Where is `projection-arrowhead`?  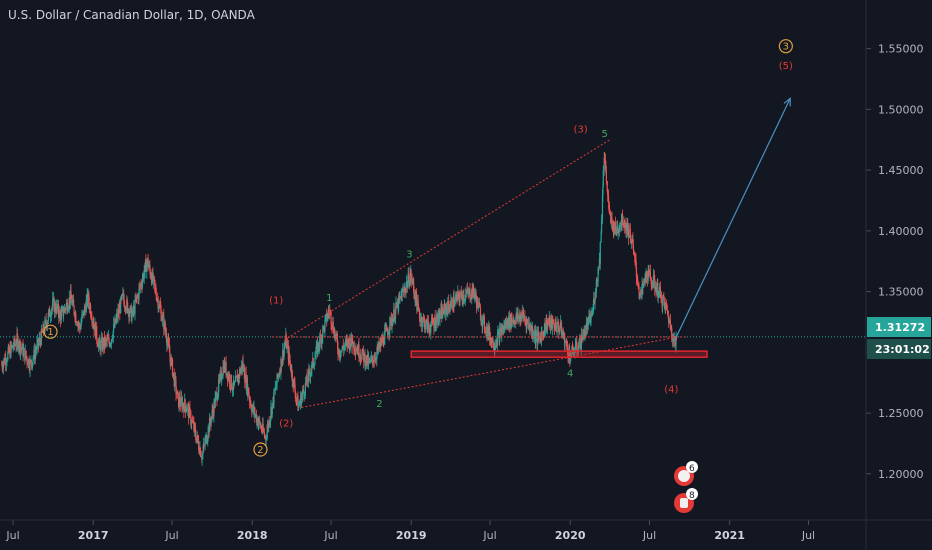 projection-arrowhead is located at coordinates (787, 102).